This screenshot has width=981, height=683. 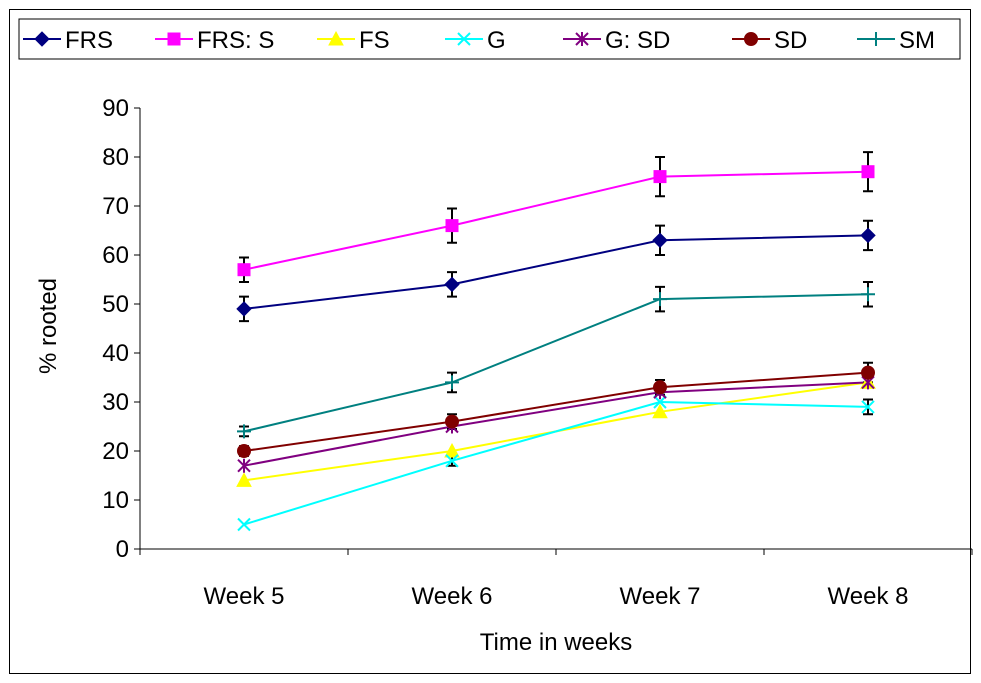 I want to click on y-tick-label: 80, so click(x=115, y=157).